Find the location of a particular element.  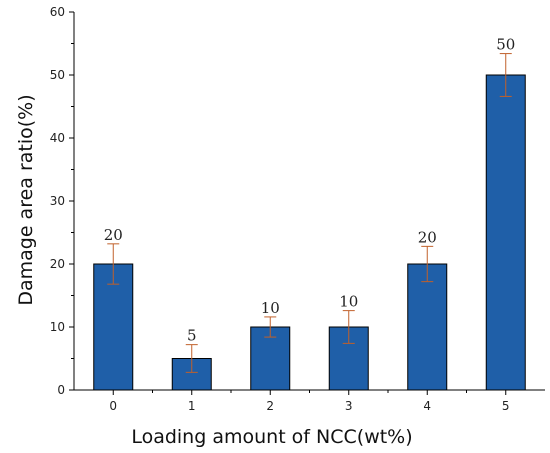

x-axis-title: Loading amount of NCC(wt%) is located at coordinates (271, 437).